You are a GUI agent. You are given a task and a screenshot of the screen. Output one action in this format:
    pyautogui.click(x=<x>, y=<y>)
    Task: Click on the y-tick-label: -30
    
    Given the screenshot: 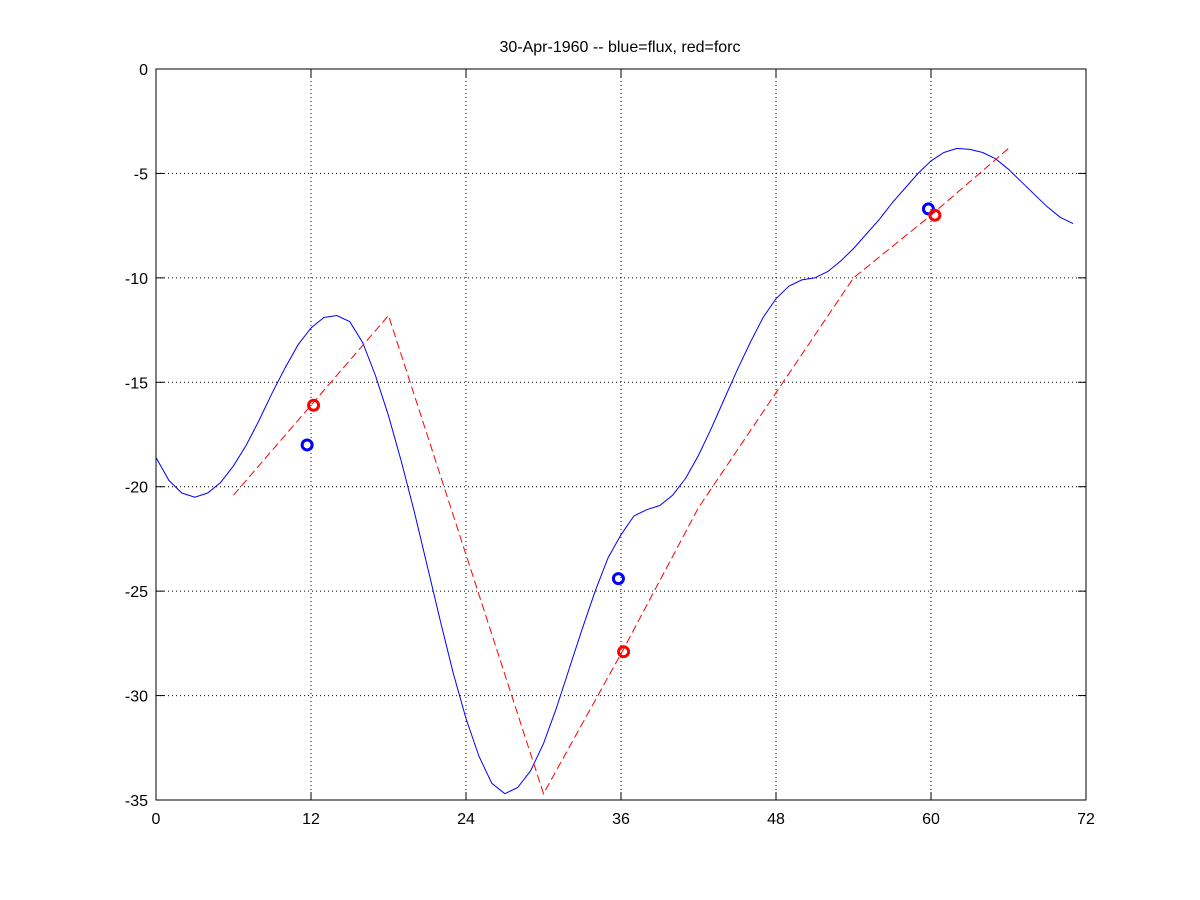 What is the action you would take?
    pyautogui.click(x=136, y=697)
    